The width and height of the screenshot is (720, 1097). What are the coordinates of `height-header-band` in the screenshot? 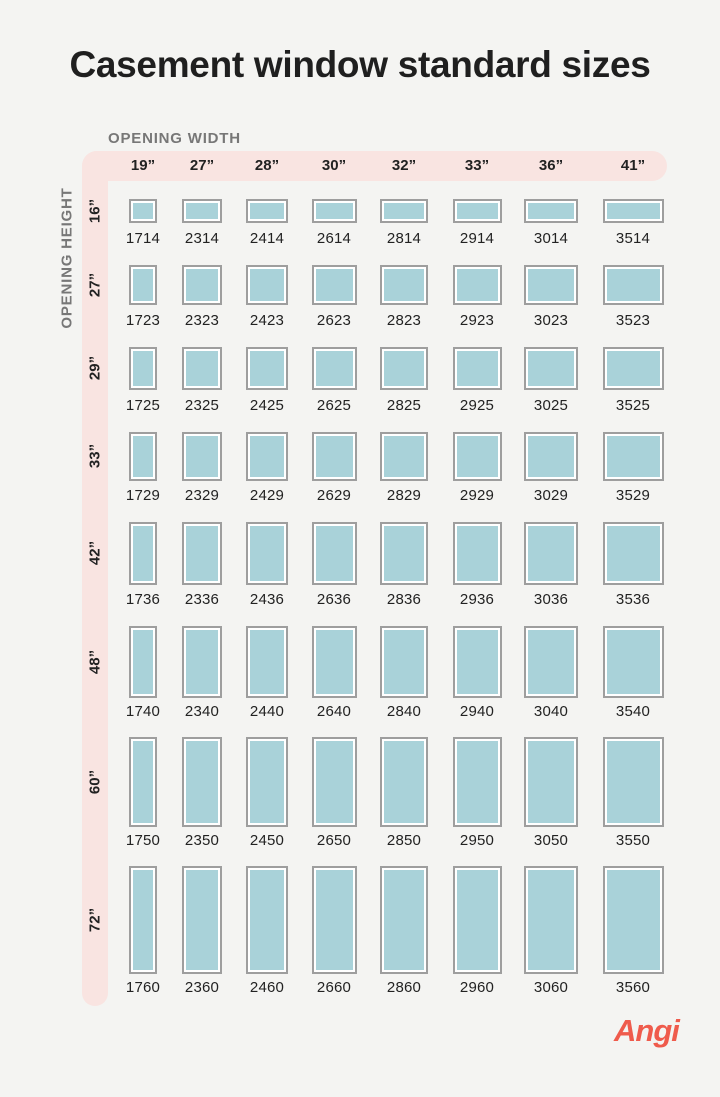 It's located at (95, 578).